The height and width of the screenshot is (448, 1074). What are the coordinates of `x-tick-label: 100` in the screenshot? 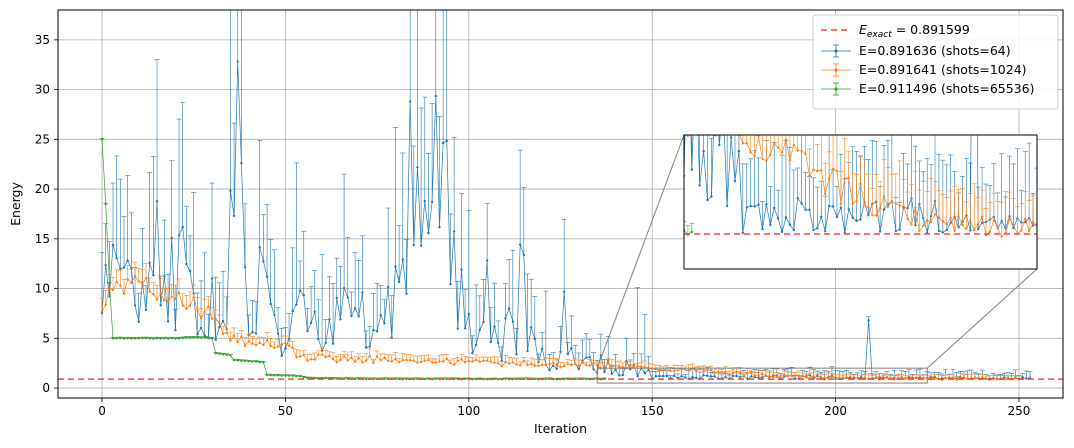 It's located at (468, 411).